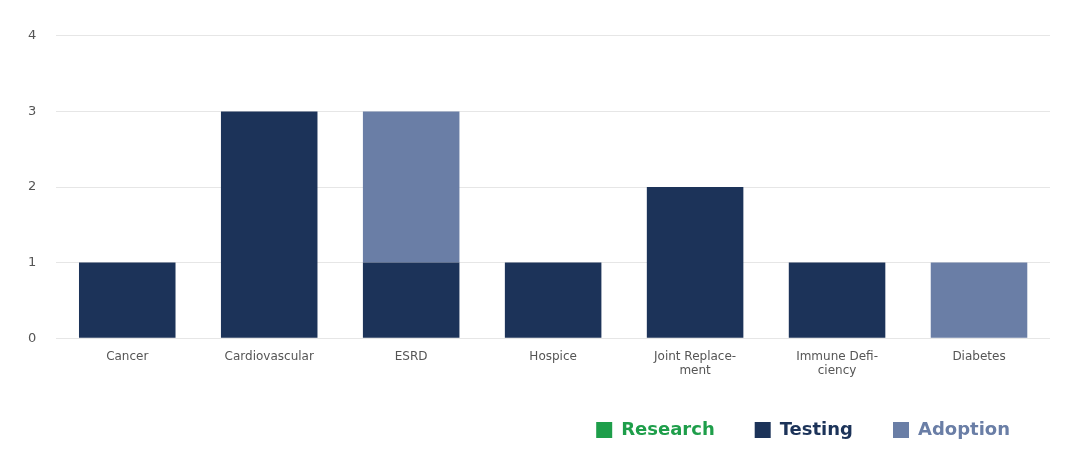 The image size is (1068, 457). I want to click on legend-label: Testing, so click(816, 428).